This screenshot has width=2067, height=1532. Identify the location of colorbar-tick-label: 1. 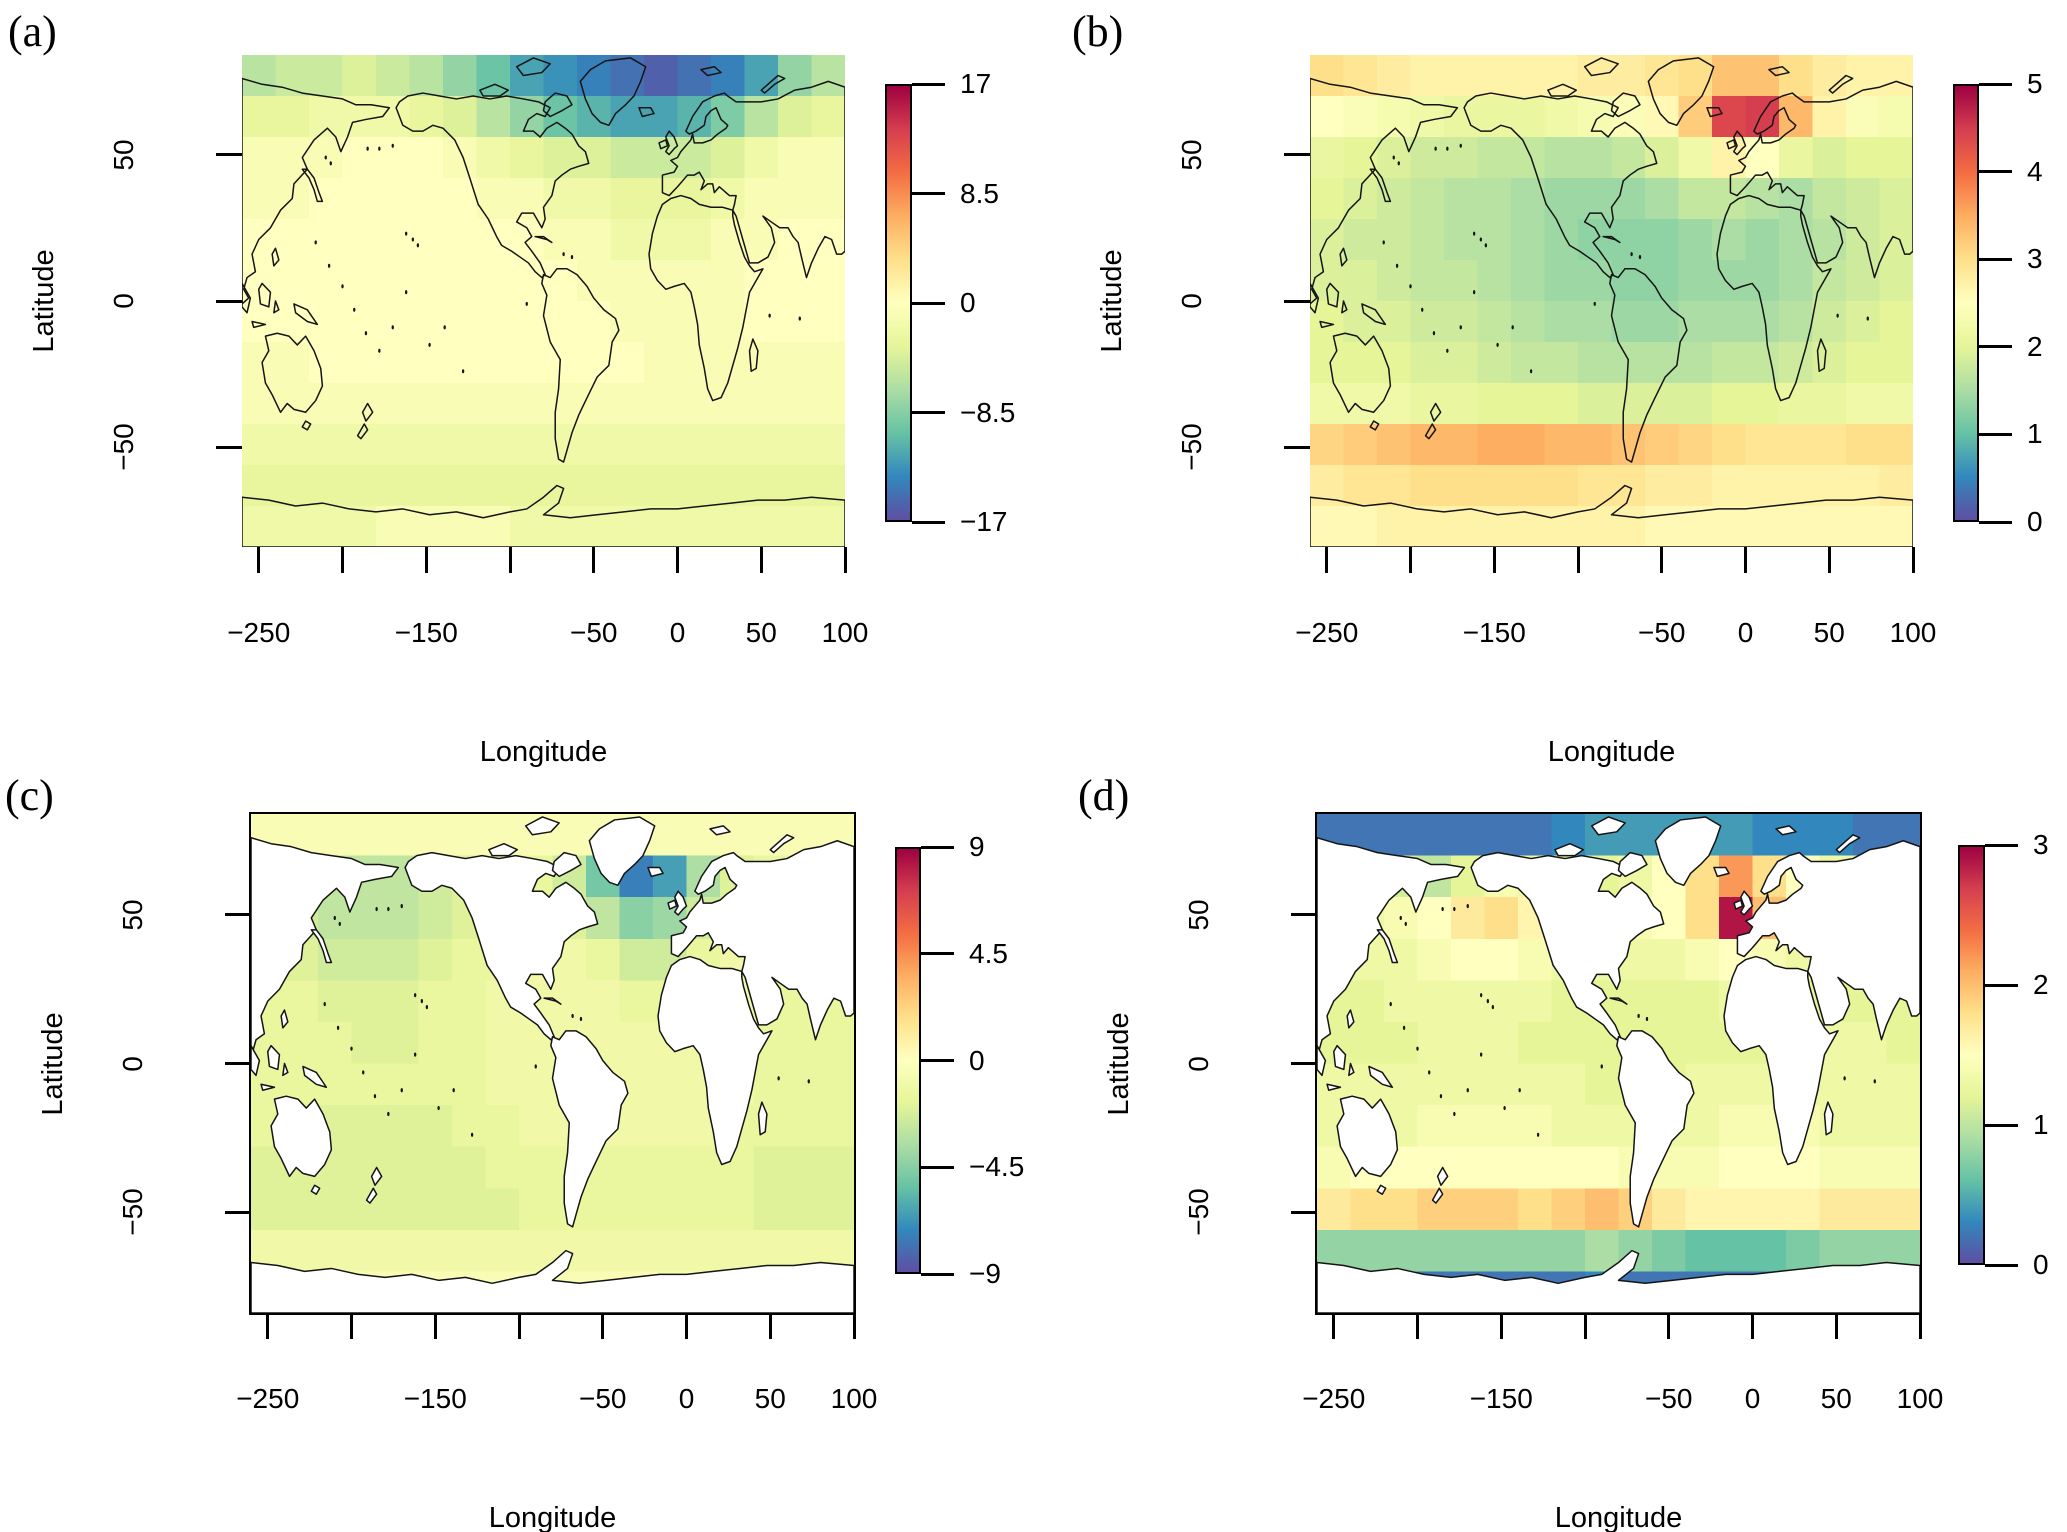
(2035, 434).